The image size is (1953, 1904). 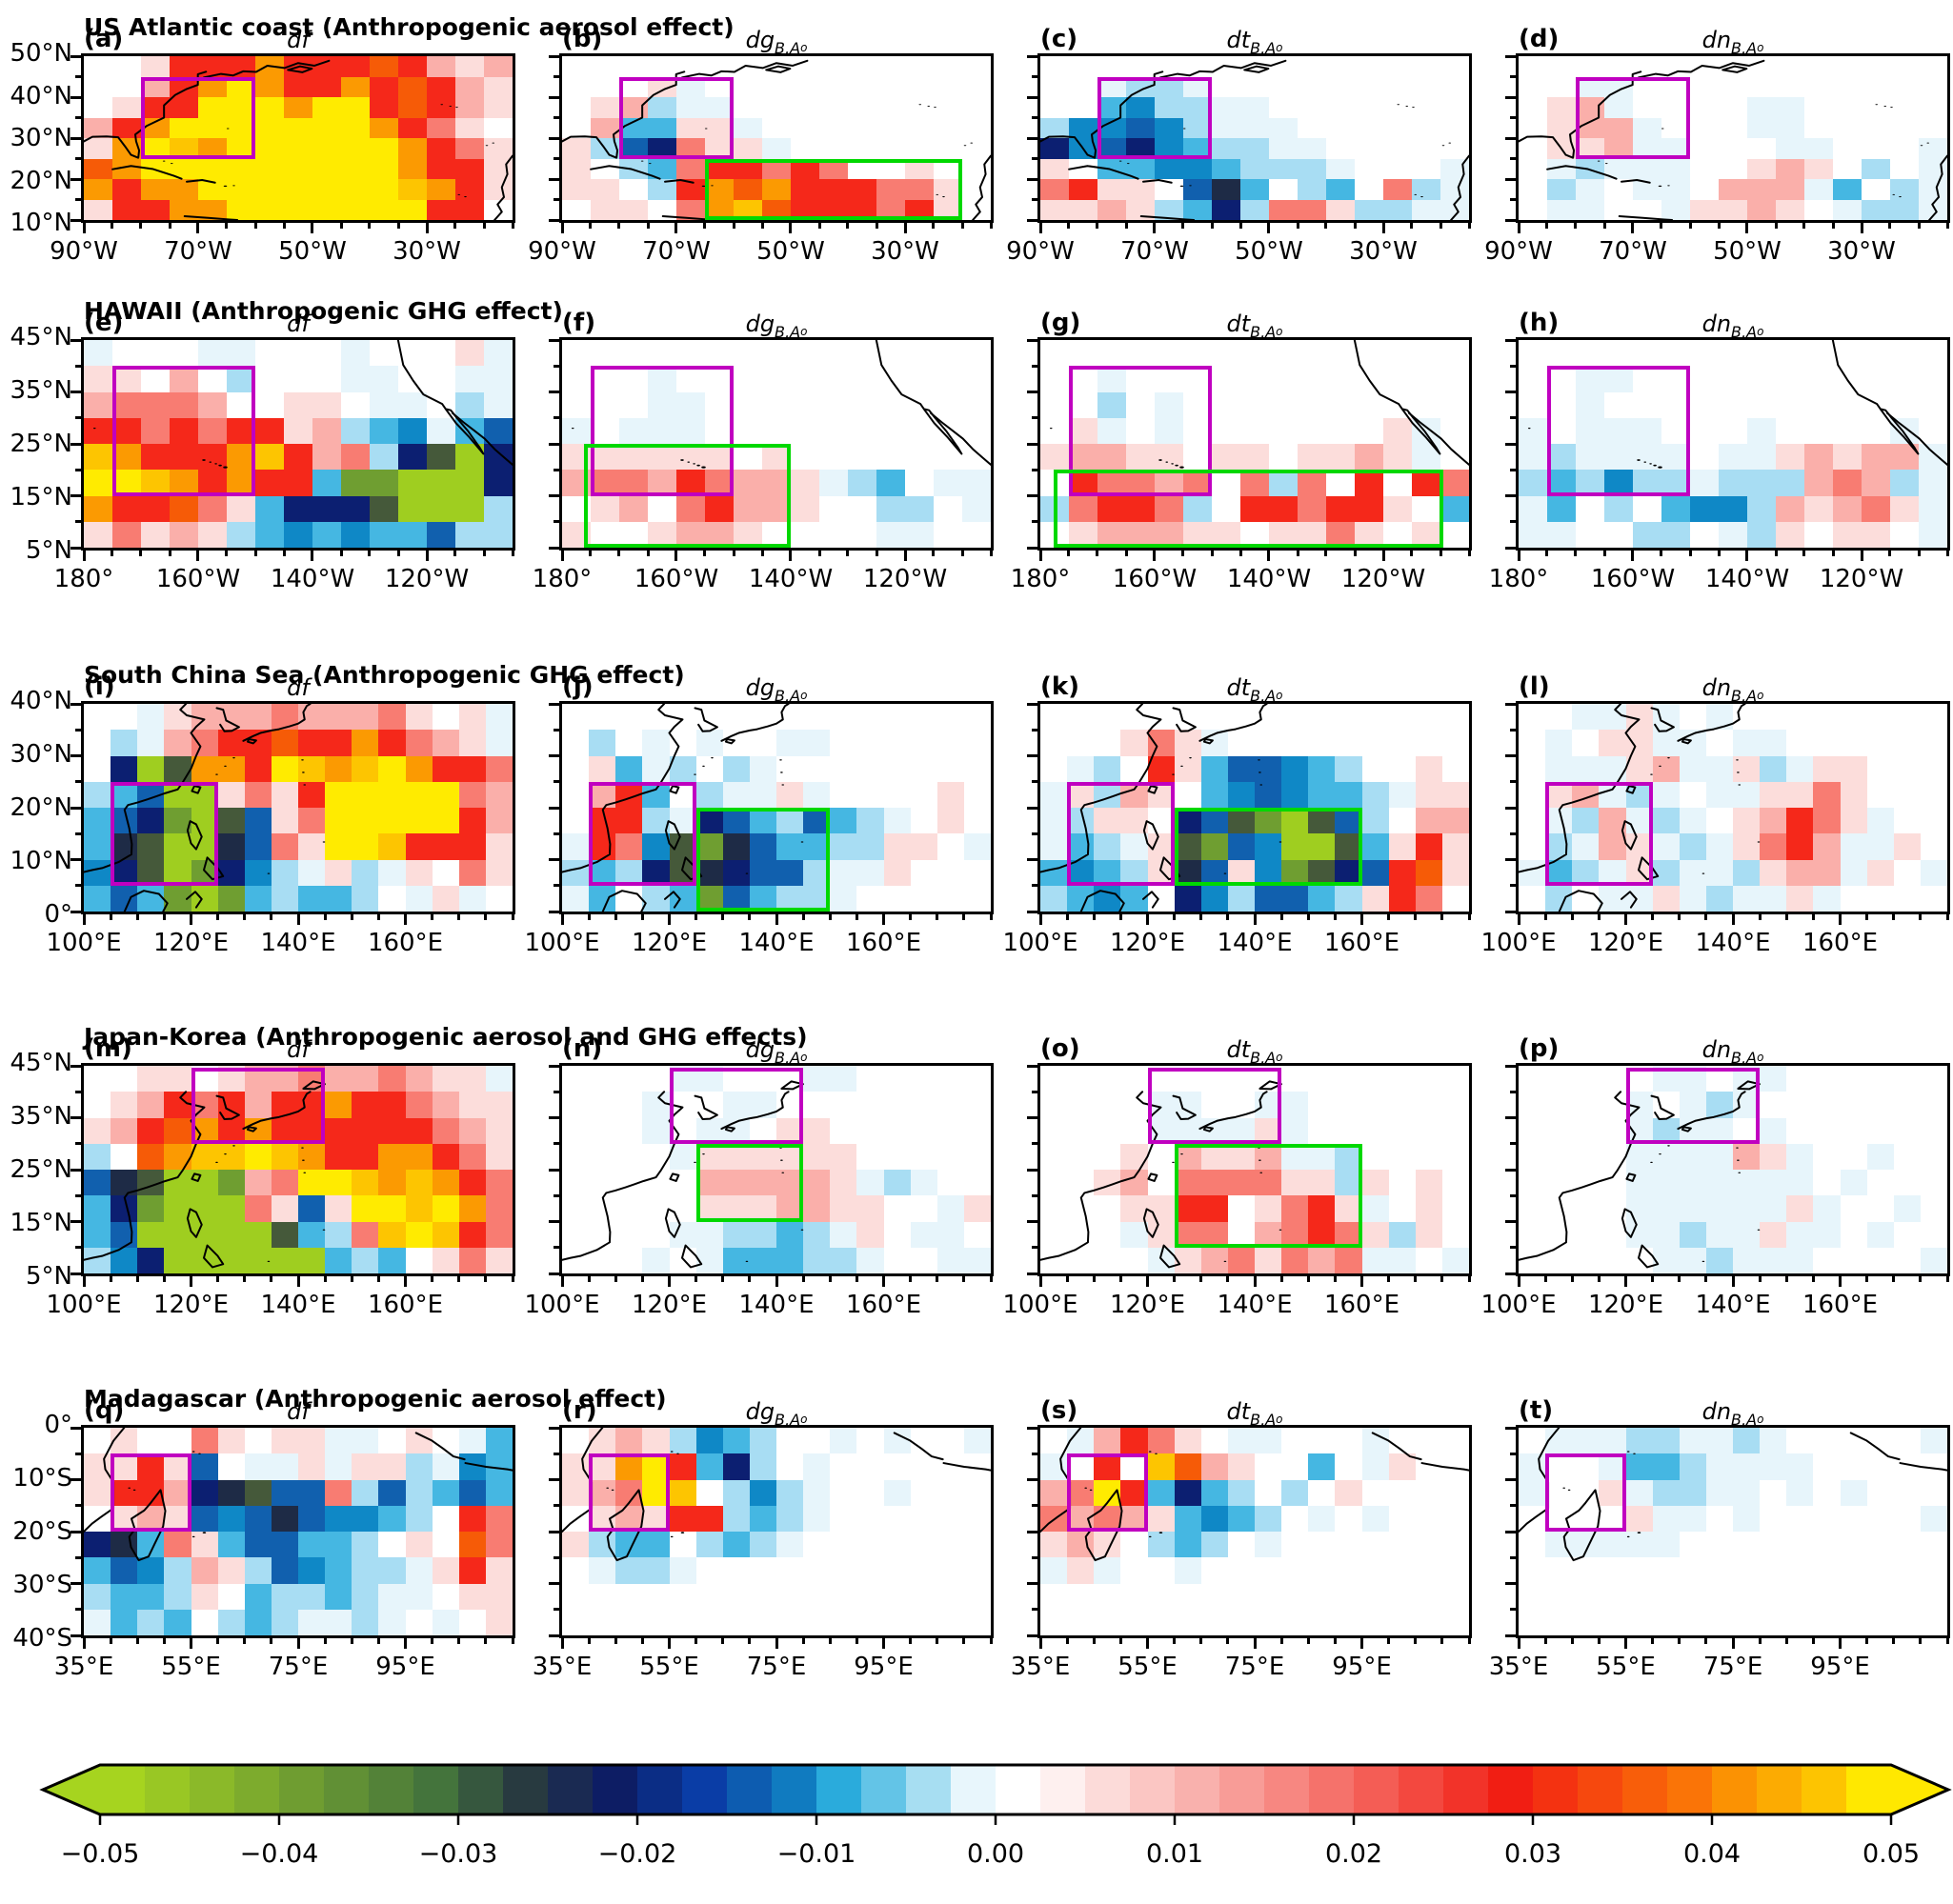 What do you see at coordinates (298, 690) in the screenshot?
I see `panel-variable: df` at bounding box center [298, 690].